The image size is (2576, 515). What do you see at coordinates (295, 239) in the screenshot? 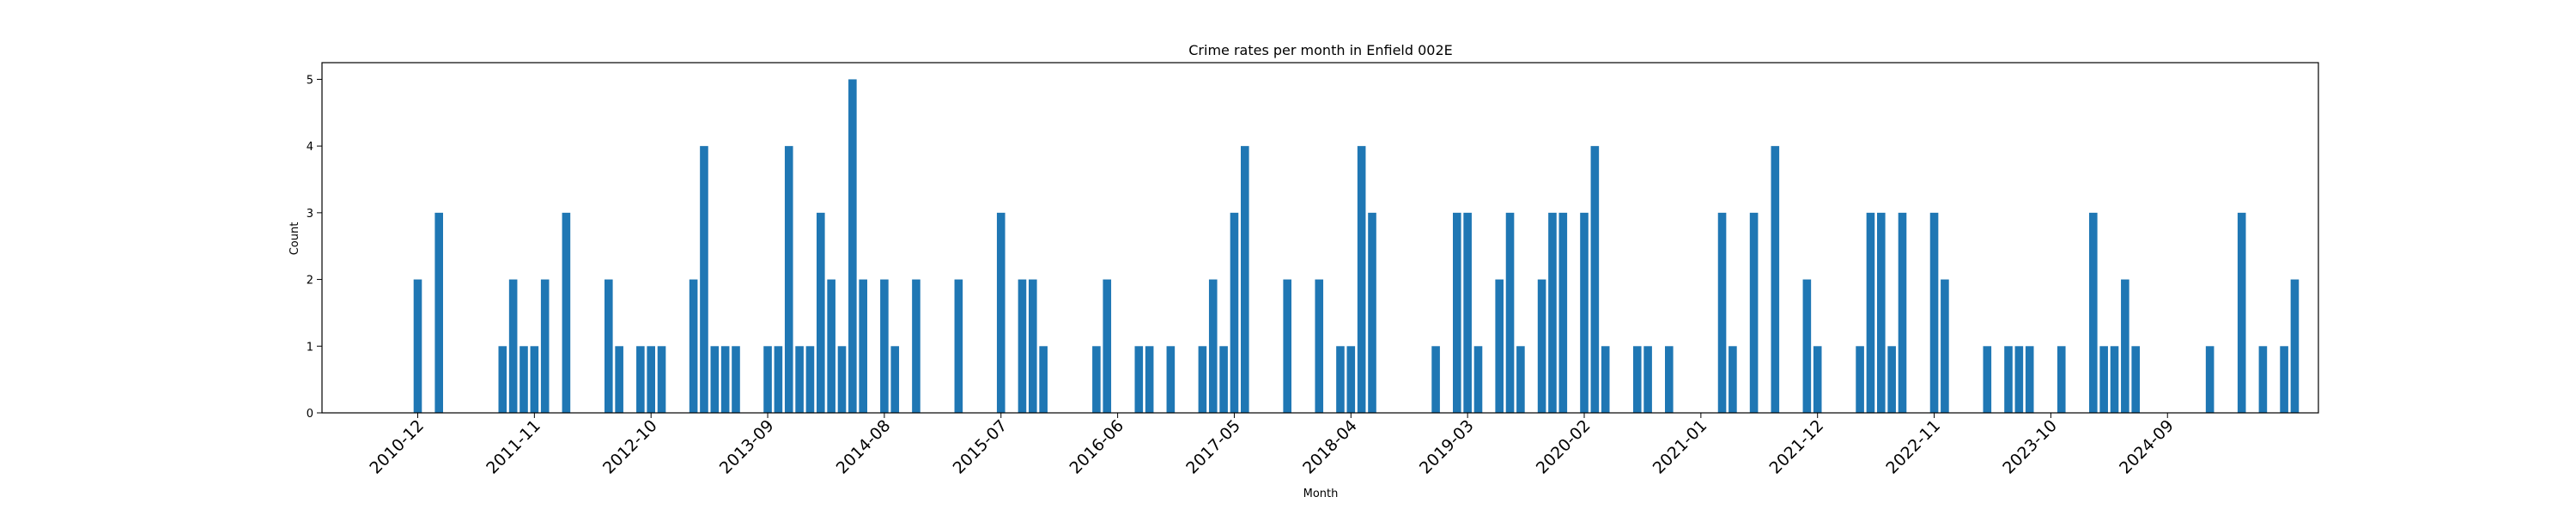
I see `y-axis-label: Count` at bounding box center [295, 239].